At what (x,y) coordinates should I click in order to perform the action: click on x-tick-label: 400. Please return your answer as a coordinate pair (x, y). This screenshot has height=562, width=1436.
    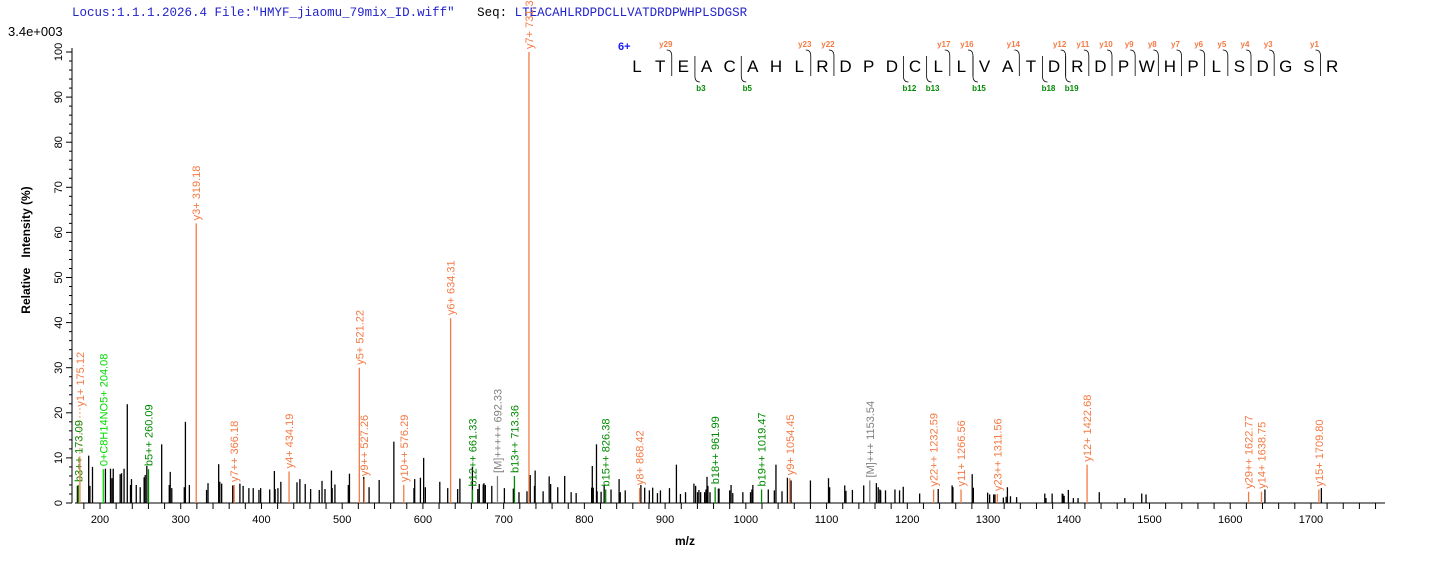
    Looking at the image, I should click on (261, 520).